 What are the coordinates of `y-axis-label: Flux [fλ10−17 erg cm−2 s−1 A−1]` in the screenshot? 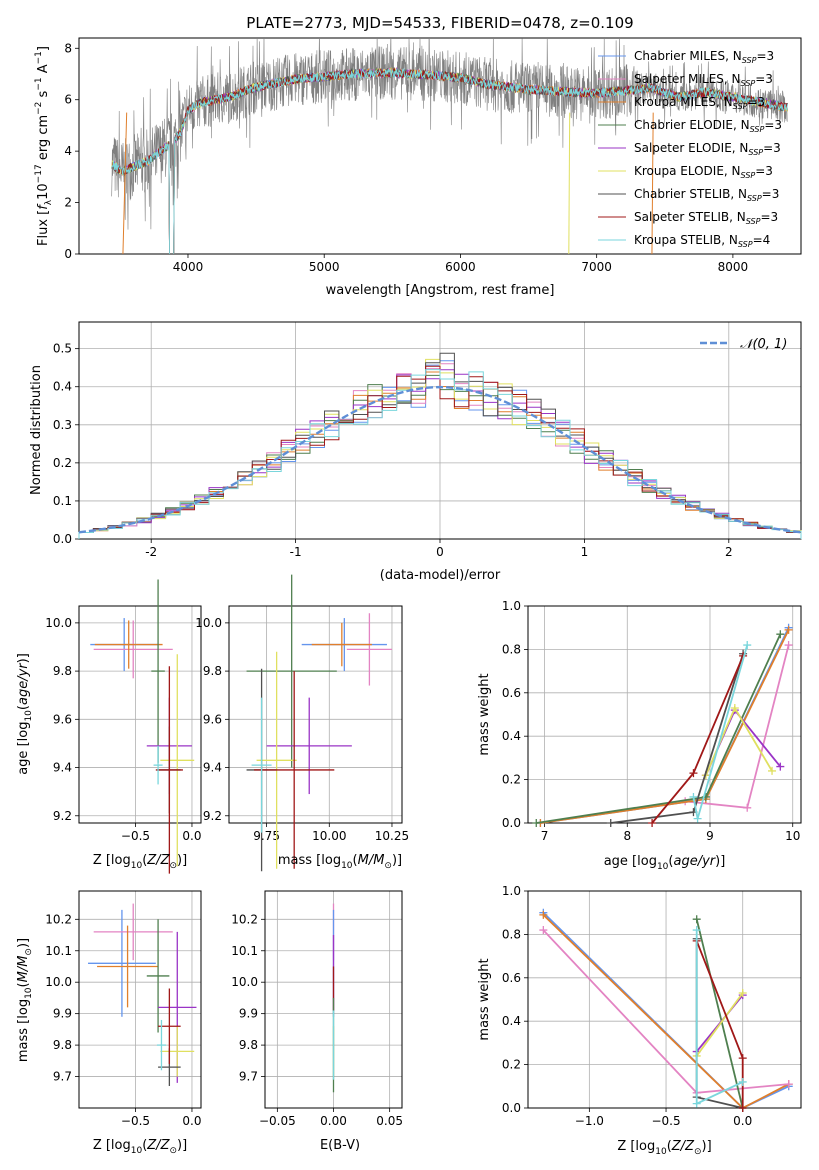 It's located at (44, 146).